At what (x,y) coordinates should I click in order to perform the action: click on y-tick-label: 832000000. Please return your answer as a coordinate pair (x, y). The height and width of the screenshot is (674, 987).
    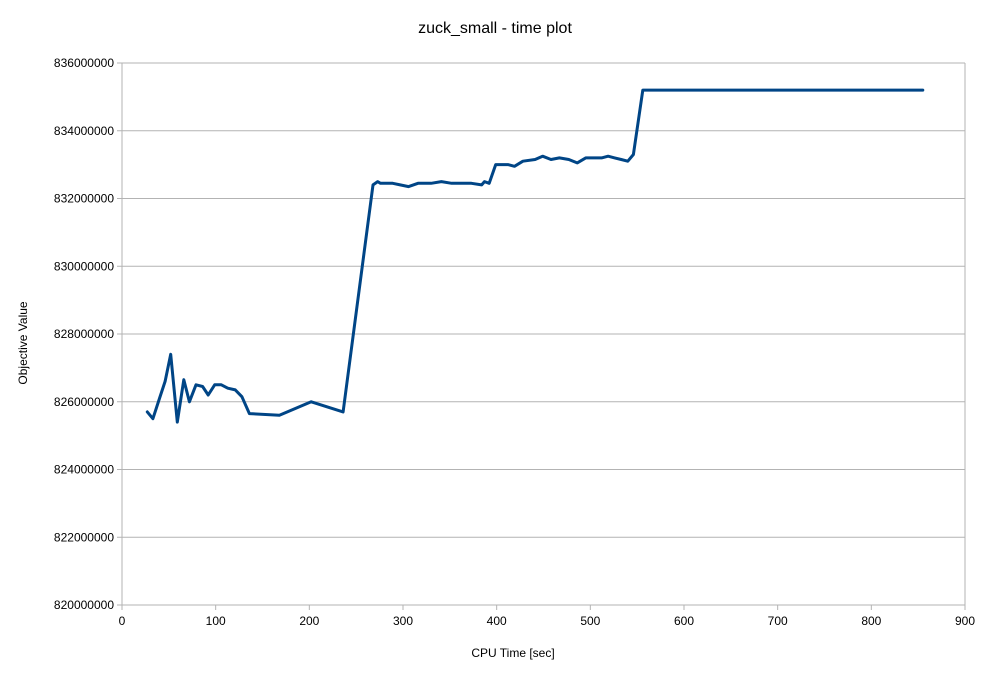
    Looking at the image, I should click on (84, 199).